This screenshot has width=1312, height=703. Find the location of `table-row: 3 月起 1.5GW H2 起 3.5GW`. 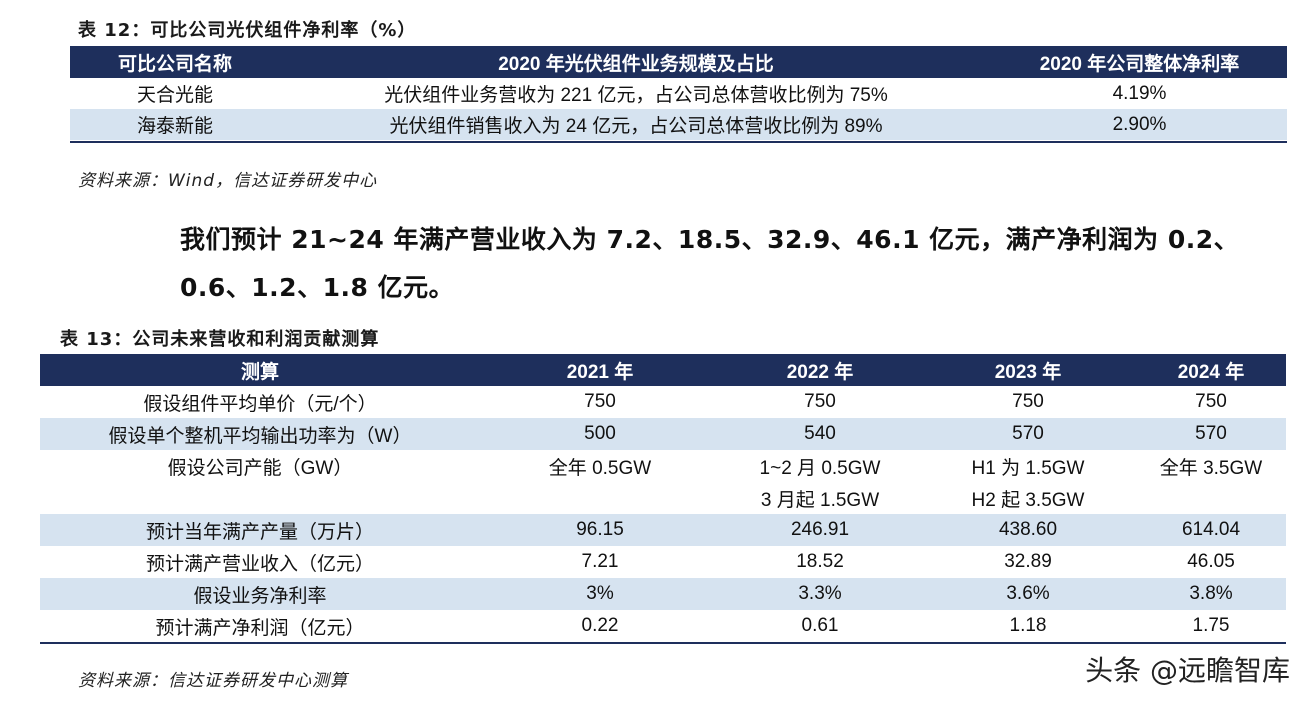

table-row: 3 月起 1.5GW H2 起 3.5GW is located at coordinates (663, 498).